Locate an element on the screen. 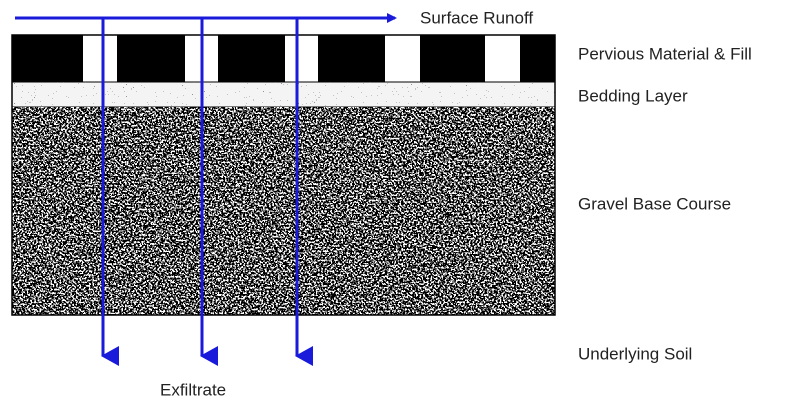 The height and width of the screenshot is (407, 805). layer-label: Pervious Material & Fill is located at coordinates (665, 53).